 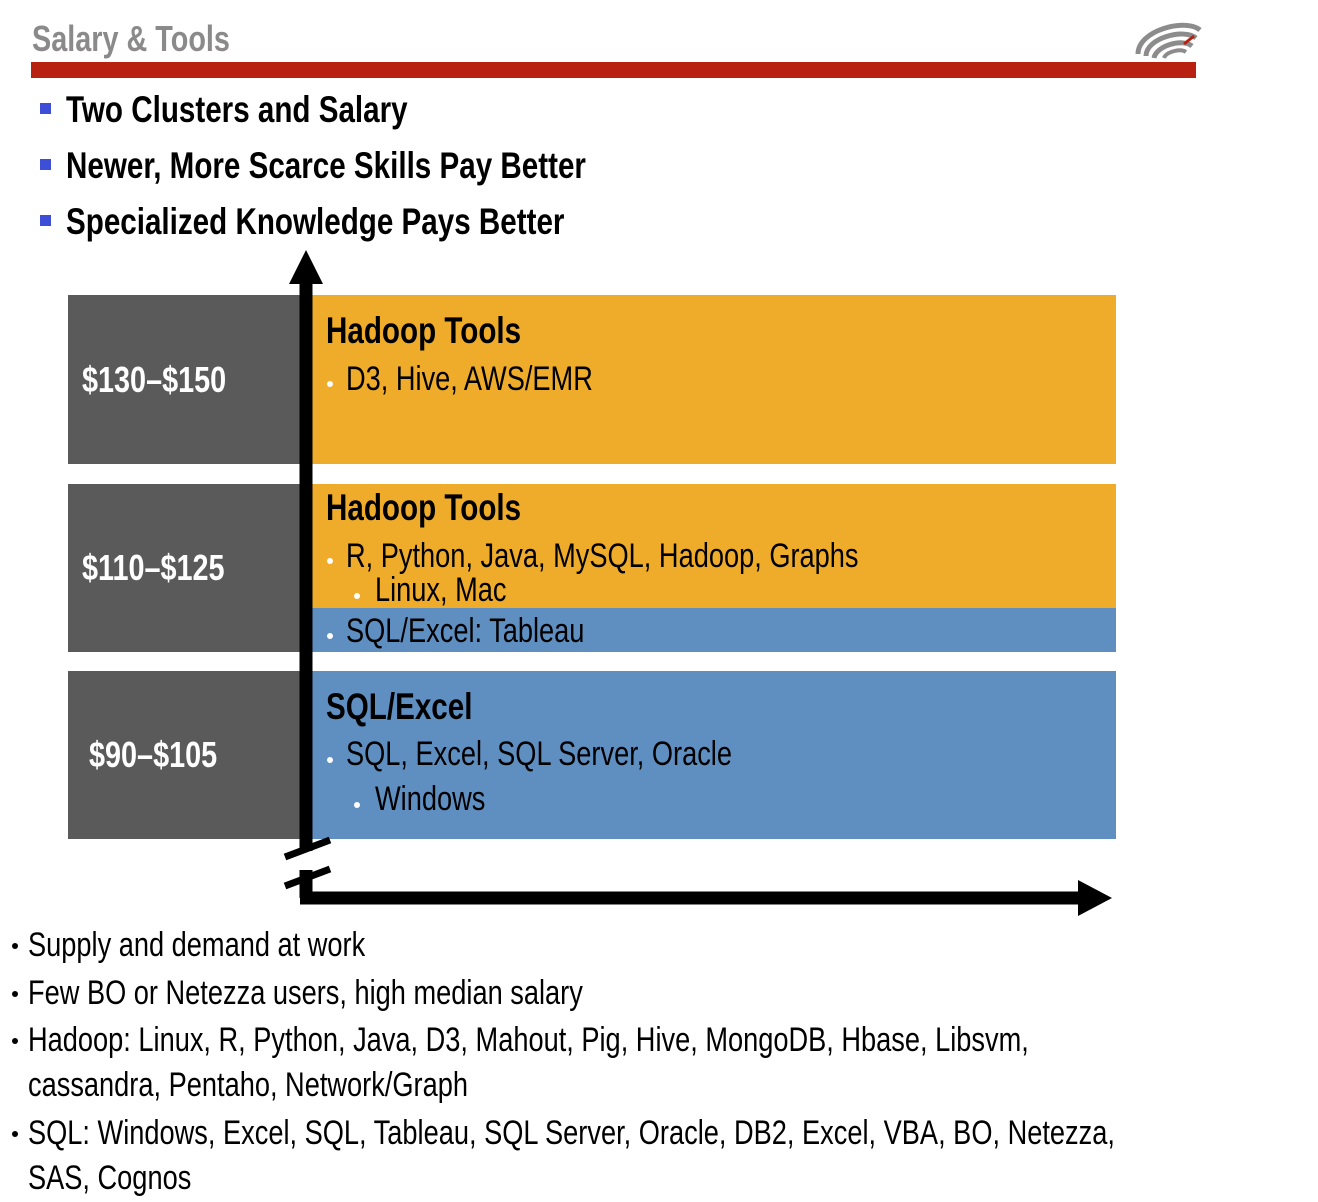 I want to click on band-title: SQL/Excel, so click(x=399, y=706).